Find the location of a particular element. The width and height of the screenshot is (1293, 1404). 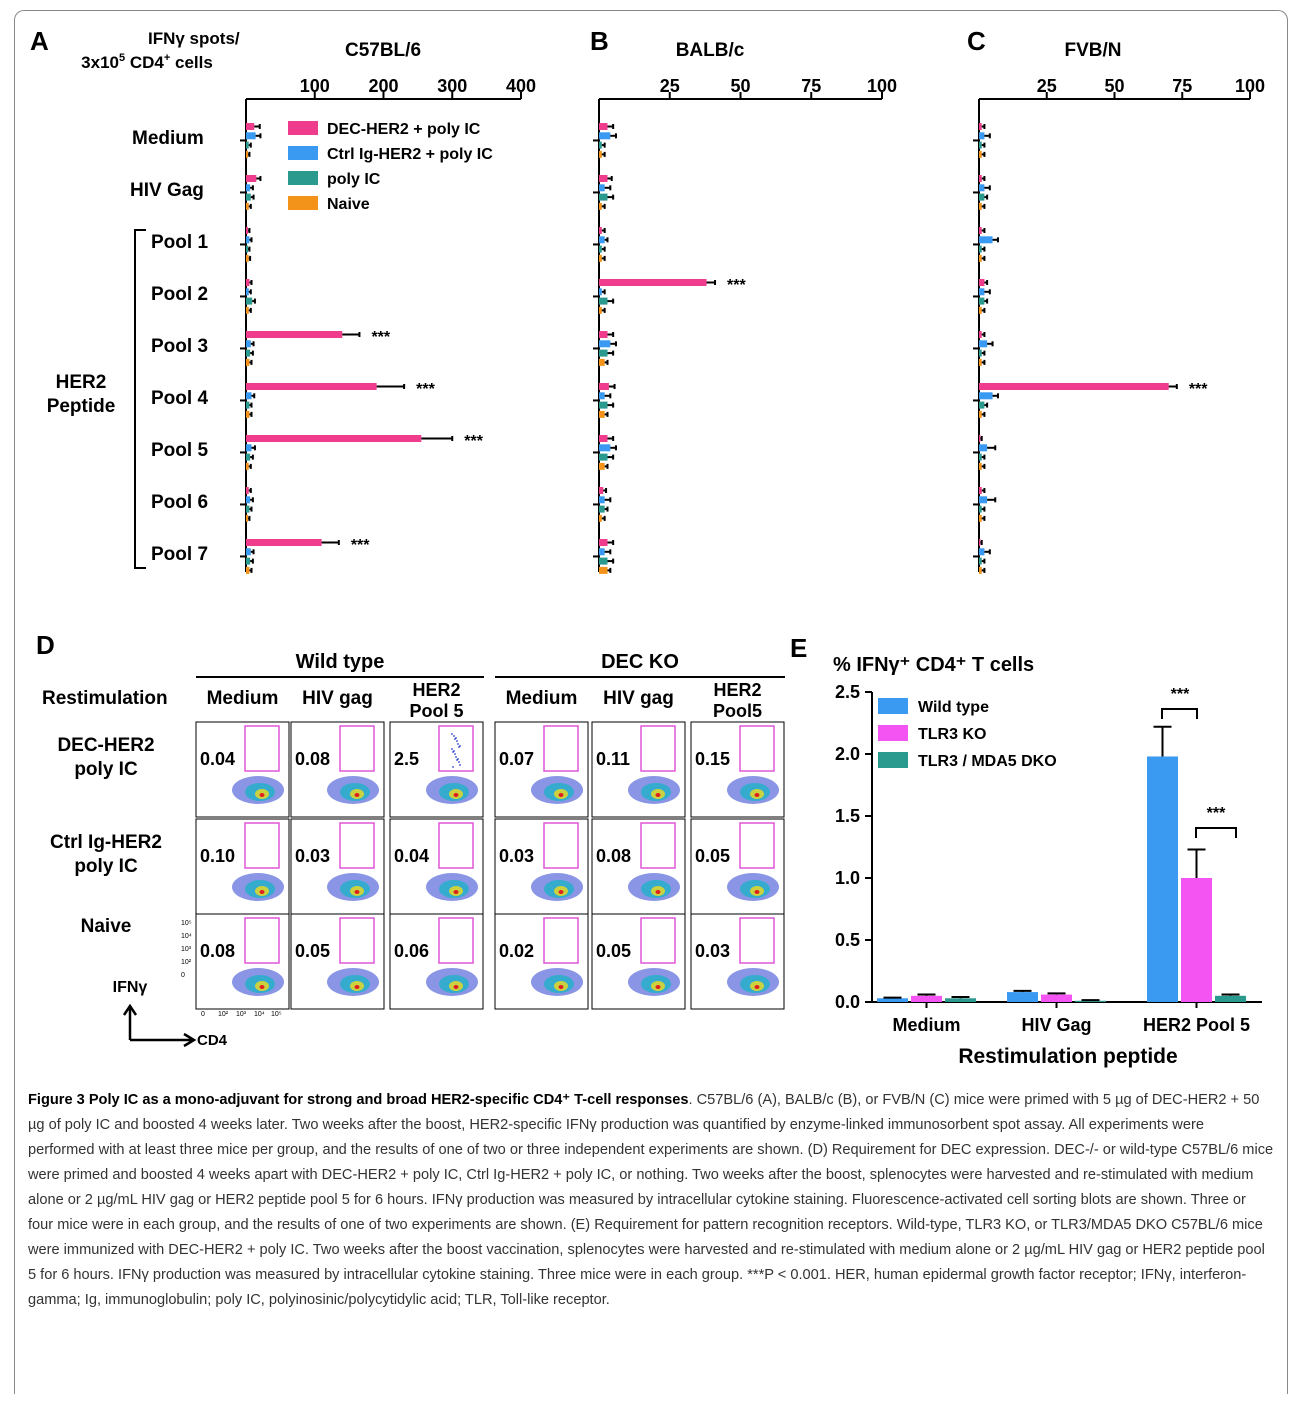

header-part: + is located at coordinates (167, 58).